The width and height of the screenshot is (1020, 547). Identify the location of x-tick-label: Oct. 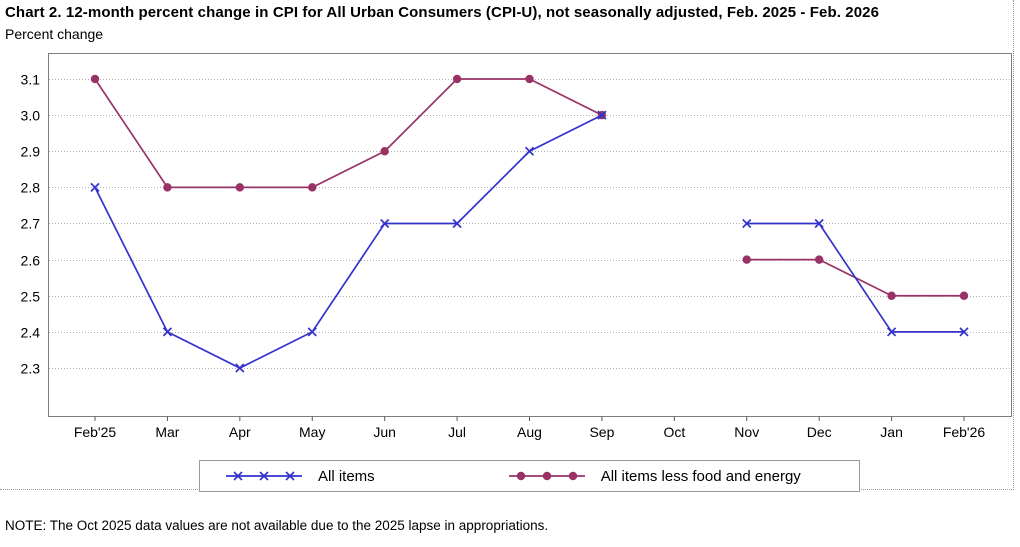
(674, 432).